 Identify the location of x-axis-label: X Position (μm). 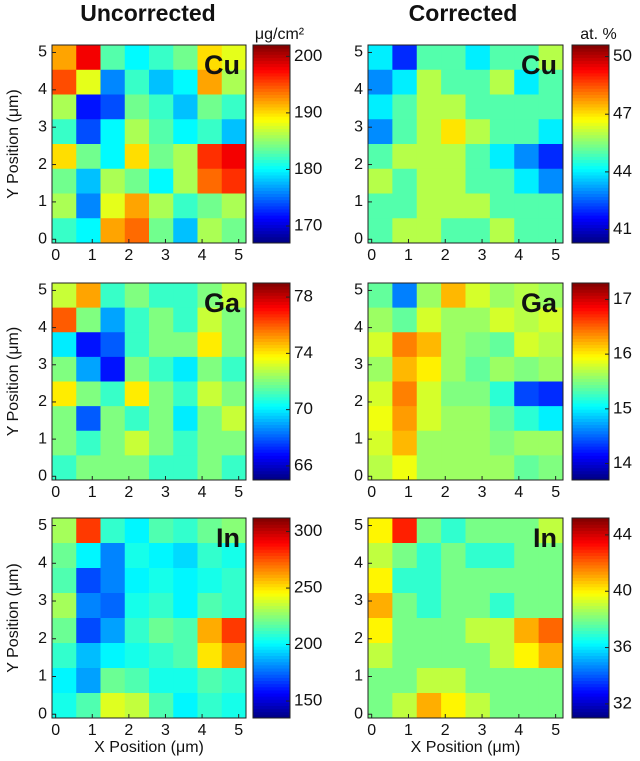
(149, 747).